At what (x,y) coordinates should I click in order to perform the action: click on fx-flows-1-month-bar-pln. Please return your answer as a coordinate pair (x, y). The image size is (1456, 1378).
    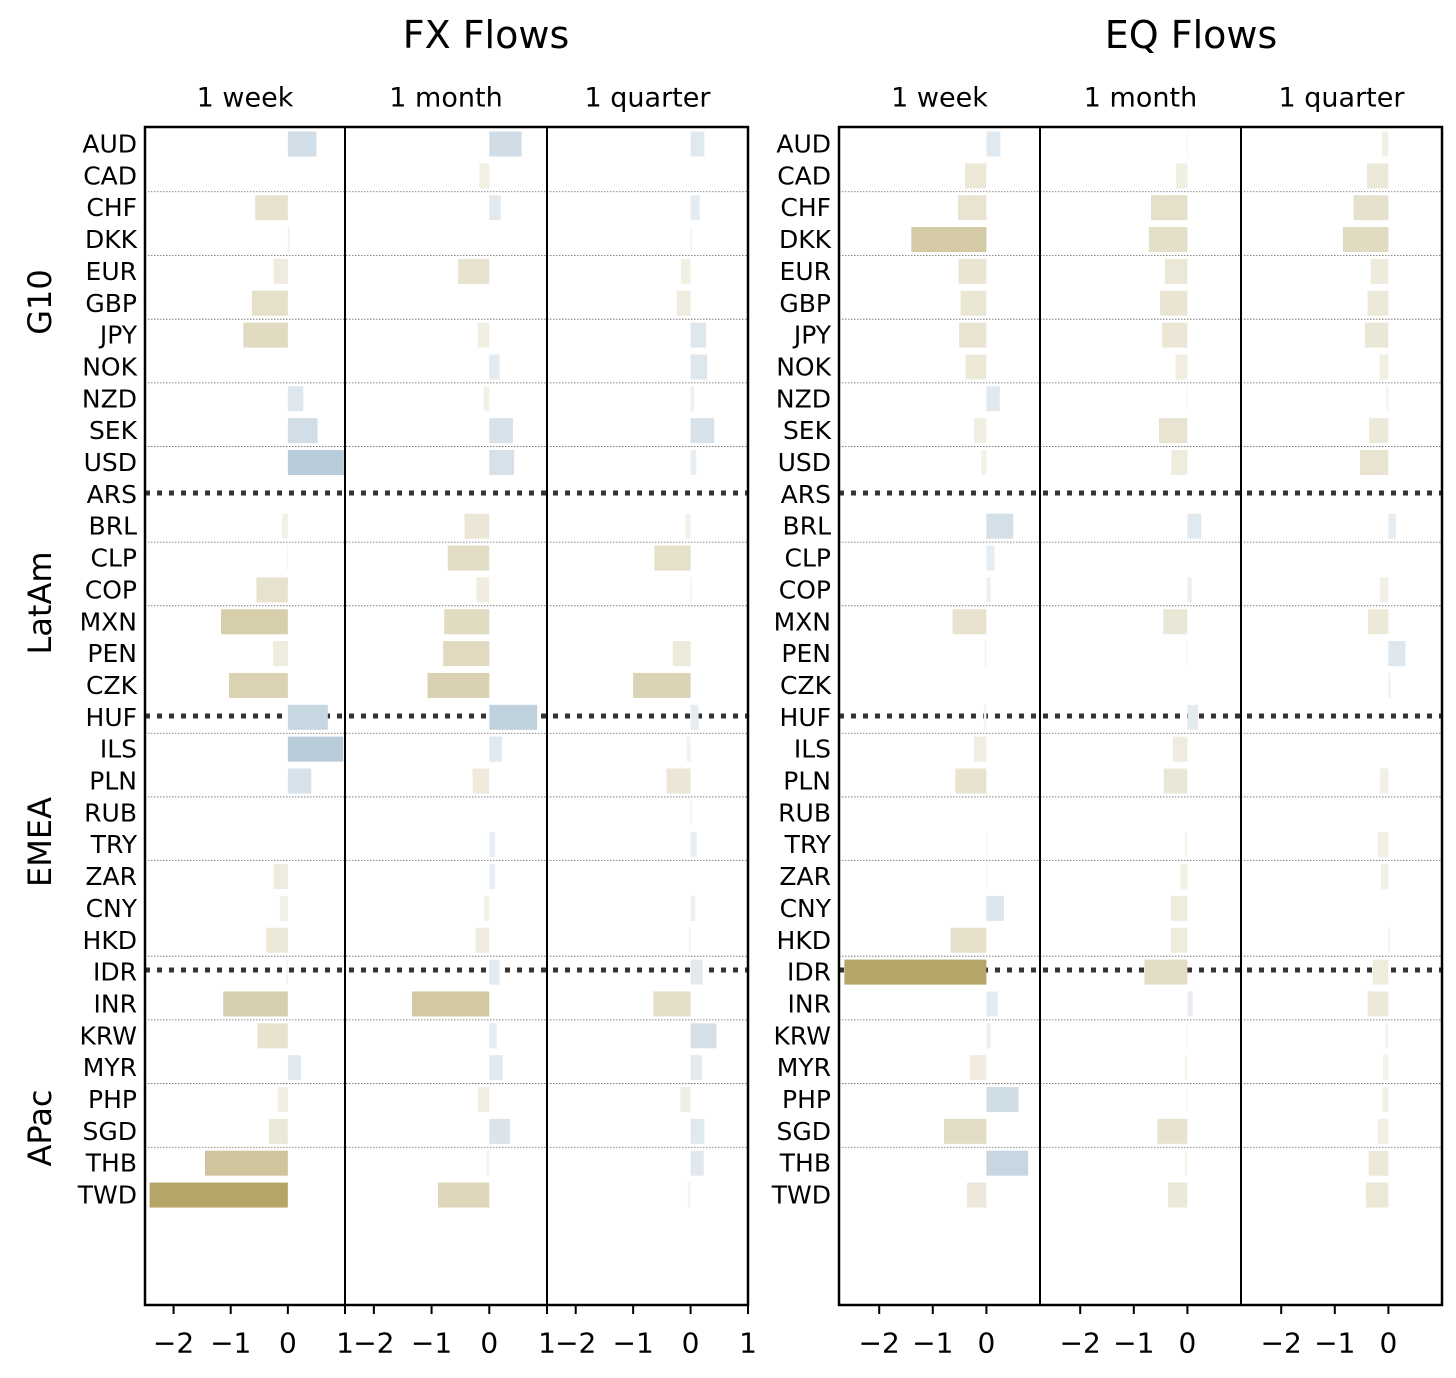
    Looking at the image, I should click on (481, 781).